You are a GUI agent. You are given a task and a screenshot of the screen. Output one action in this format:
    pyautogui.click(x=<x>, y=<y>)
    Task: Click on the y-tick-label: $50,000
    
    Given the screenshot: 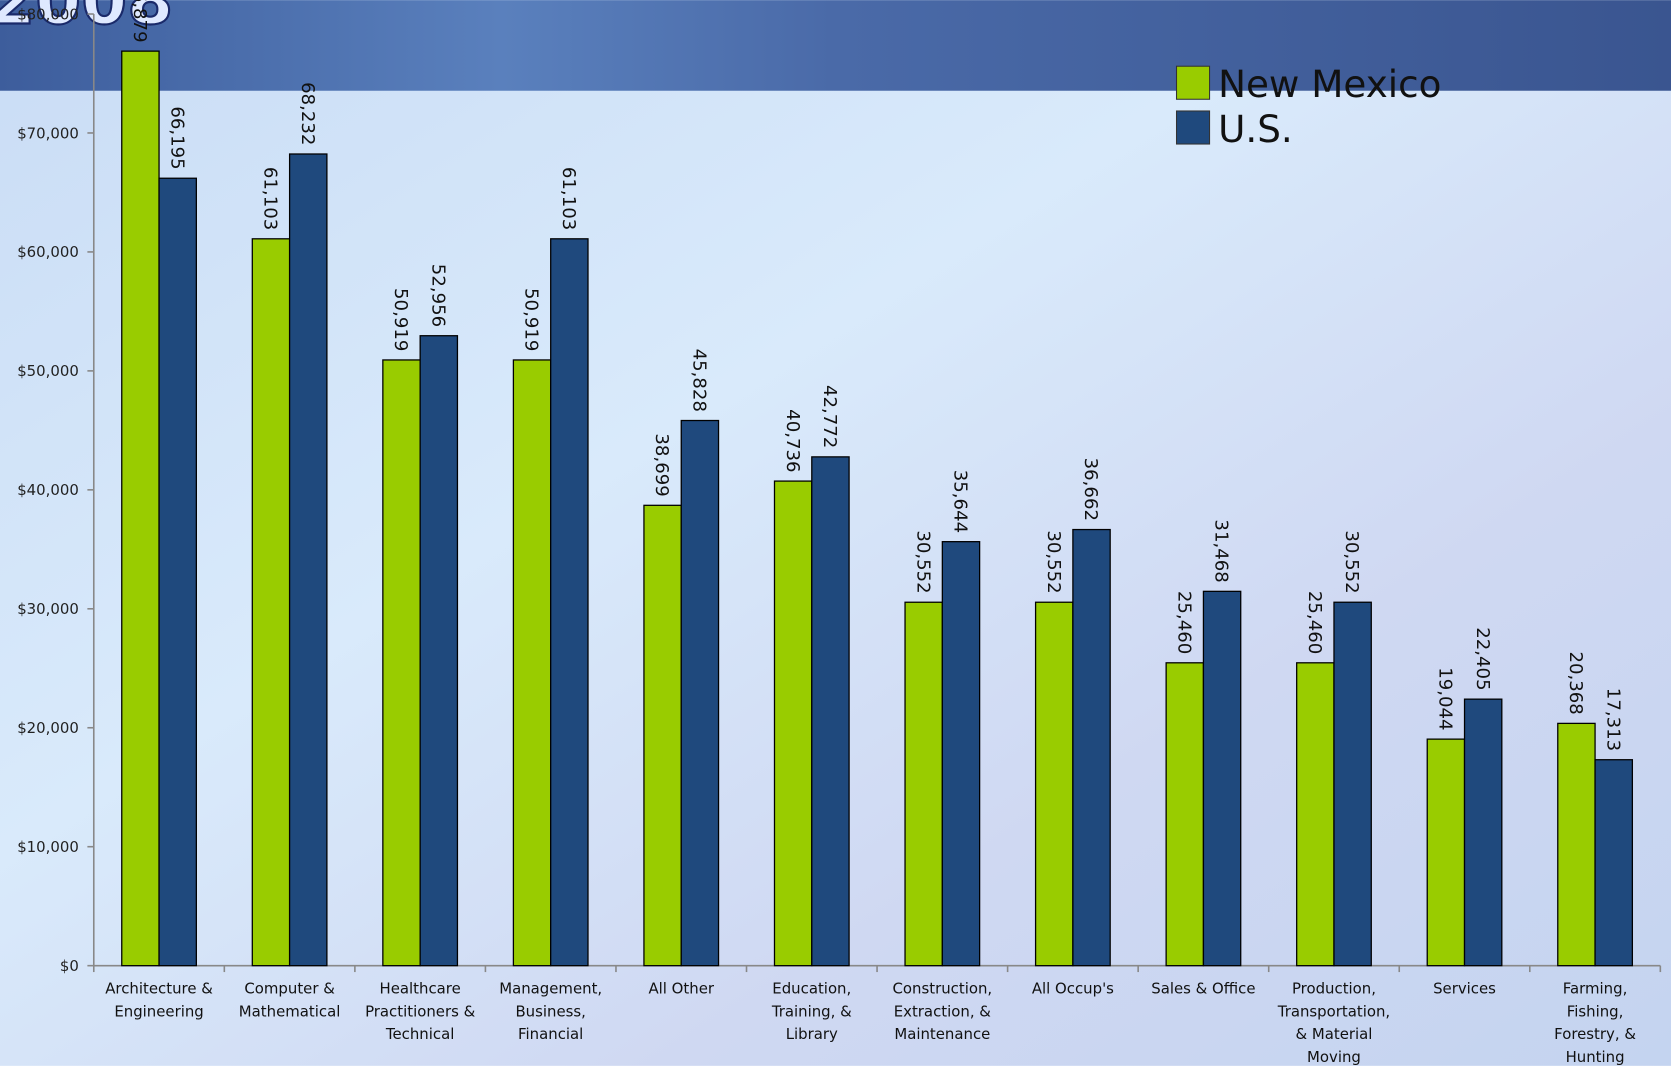 What is the action you would take?
    pyautogui.click(x=48, y=371)
    